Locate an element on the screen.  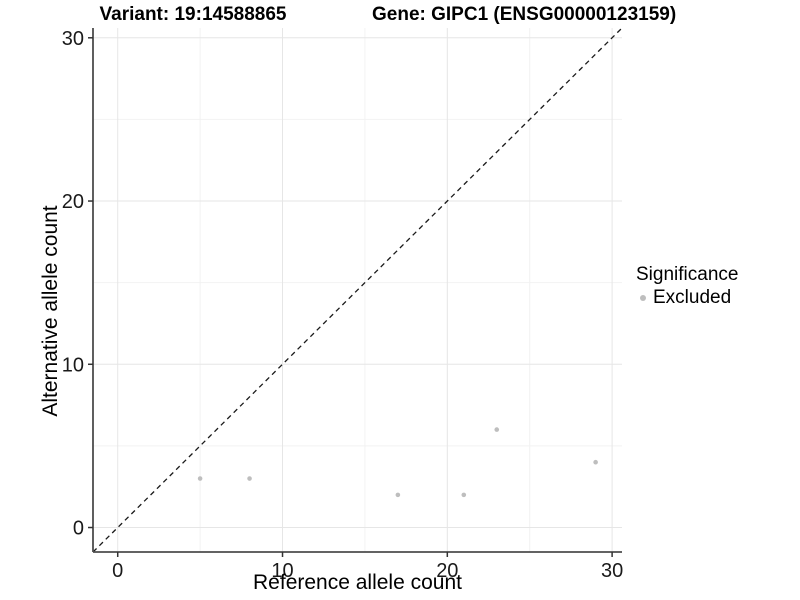
x-tick-label: 20 is located at coordinates (447, 571).